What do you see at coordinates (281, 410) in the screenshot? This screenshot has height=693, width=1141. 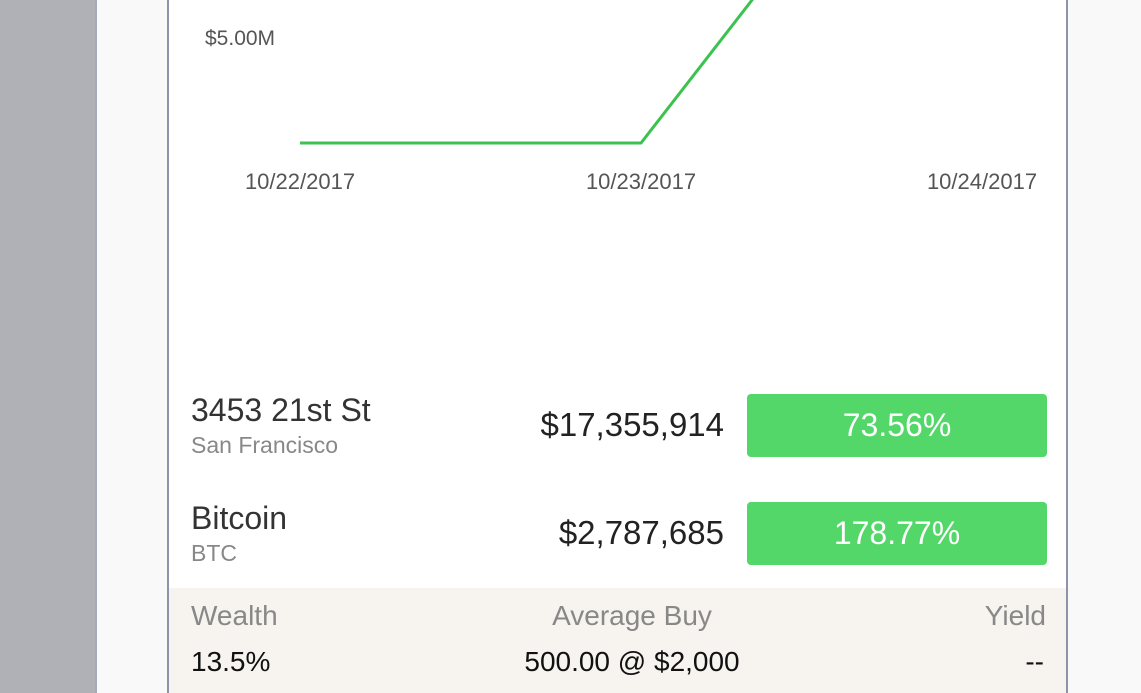 I see `holding-name: 3453 21st St` at bounding box center [281, 410].